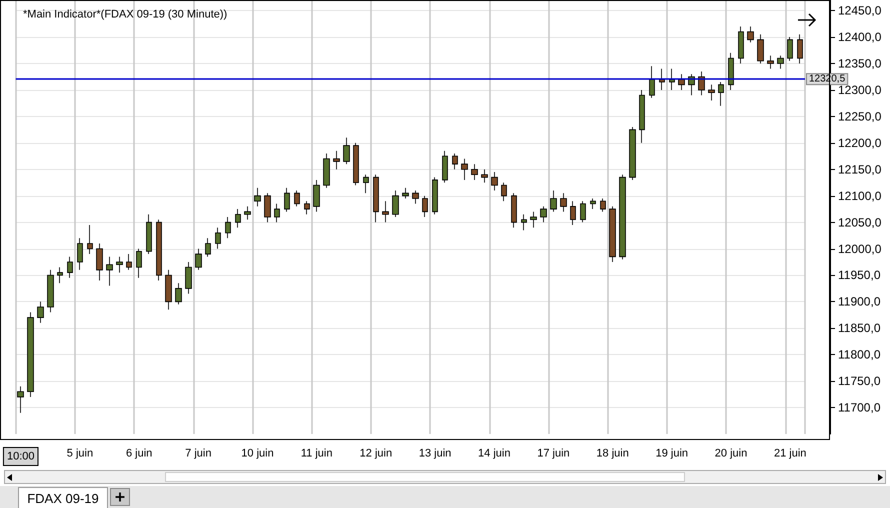 The width and height of the screenshot is (890, 508). Describe the element at coordinates (731, 454) in the screenshot. I see `x-tick-label: 20 juin` at that location.